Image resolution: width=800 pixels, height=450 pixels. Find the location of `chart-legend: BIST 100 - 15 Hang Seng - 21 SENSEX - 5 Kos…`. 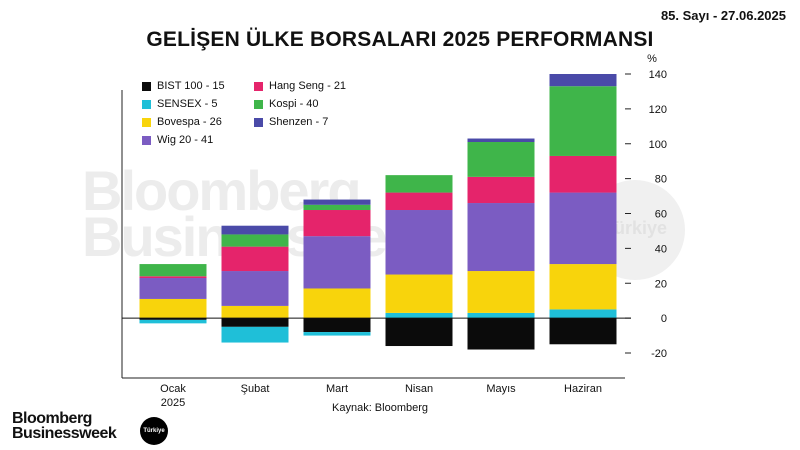

chart-legend: BIST 100 - 15 Hang Seng - 21 SENSEX - 5 Kos… is located at coordinates (257, 113).